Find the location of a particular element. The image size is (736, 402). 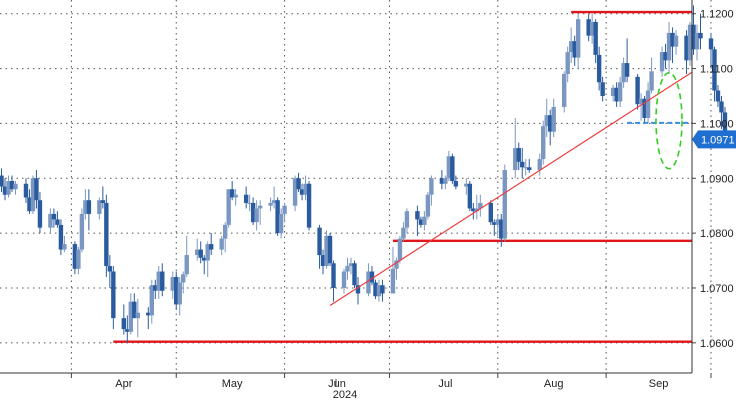

y-tick-label: 1.1100 is located at coordinates (716, 70).